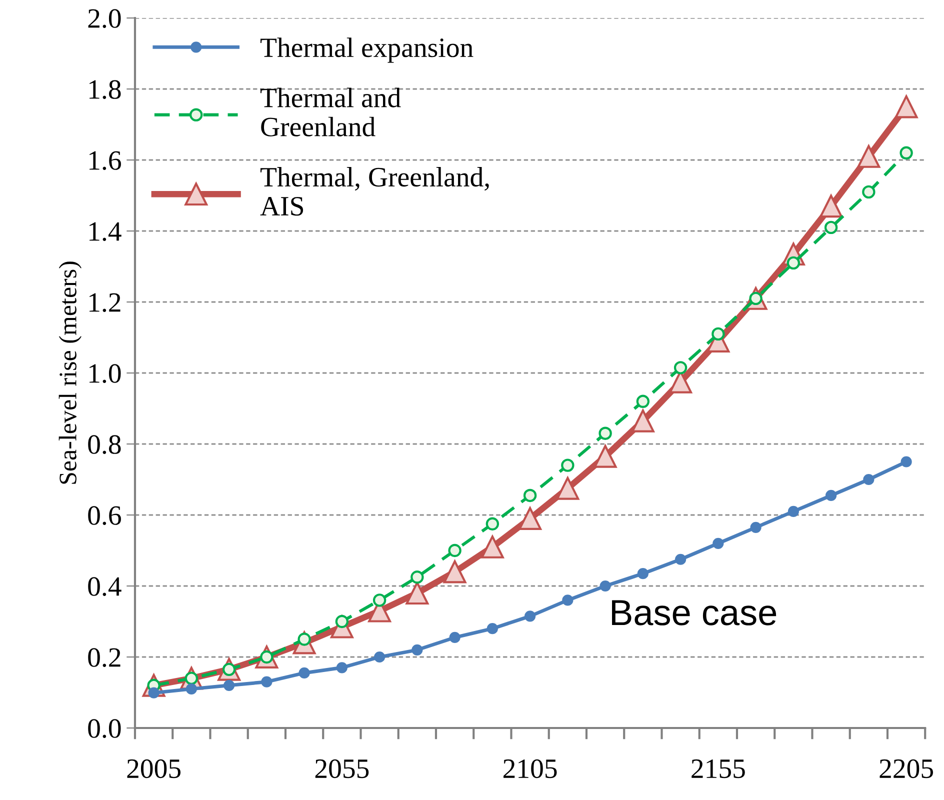  Describe the element at coordinates (530, 768) in the screenshot. I see `x-tick-label: 2105` at that location.